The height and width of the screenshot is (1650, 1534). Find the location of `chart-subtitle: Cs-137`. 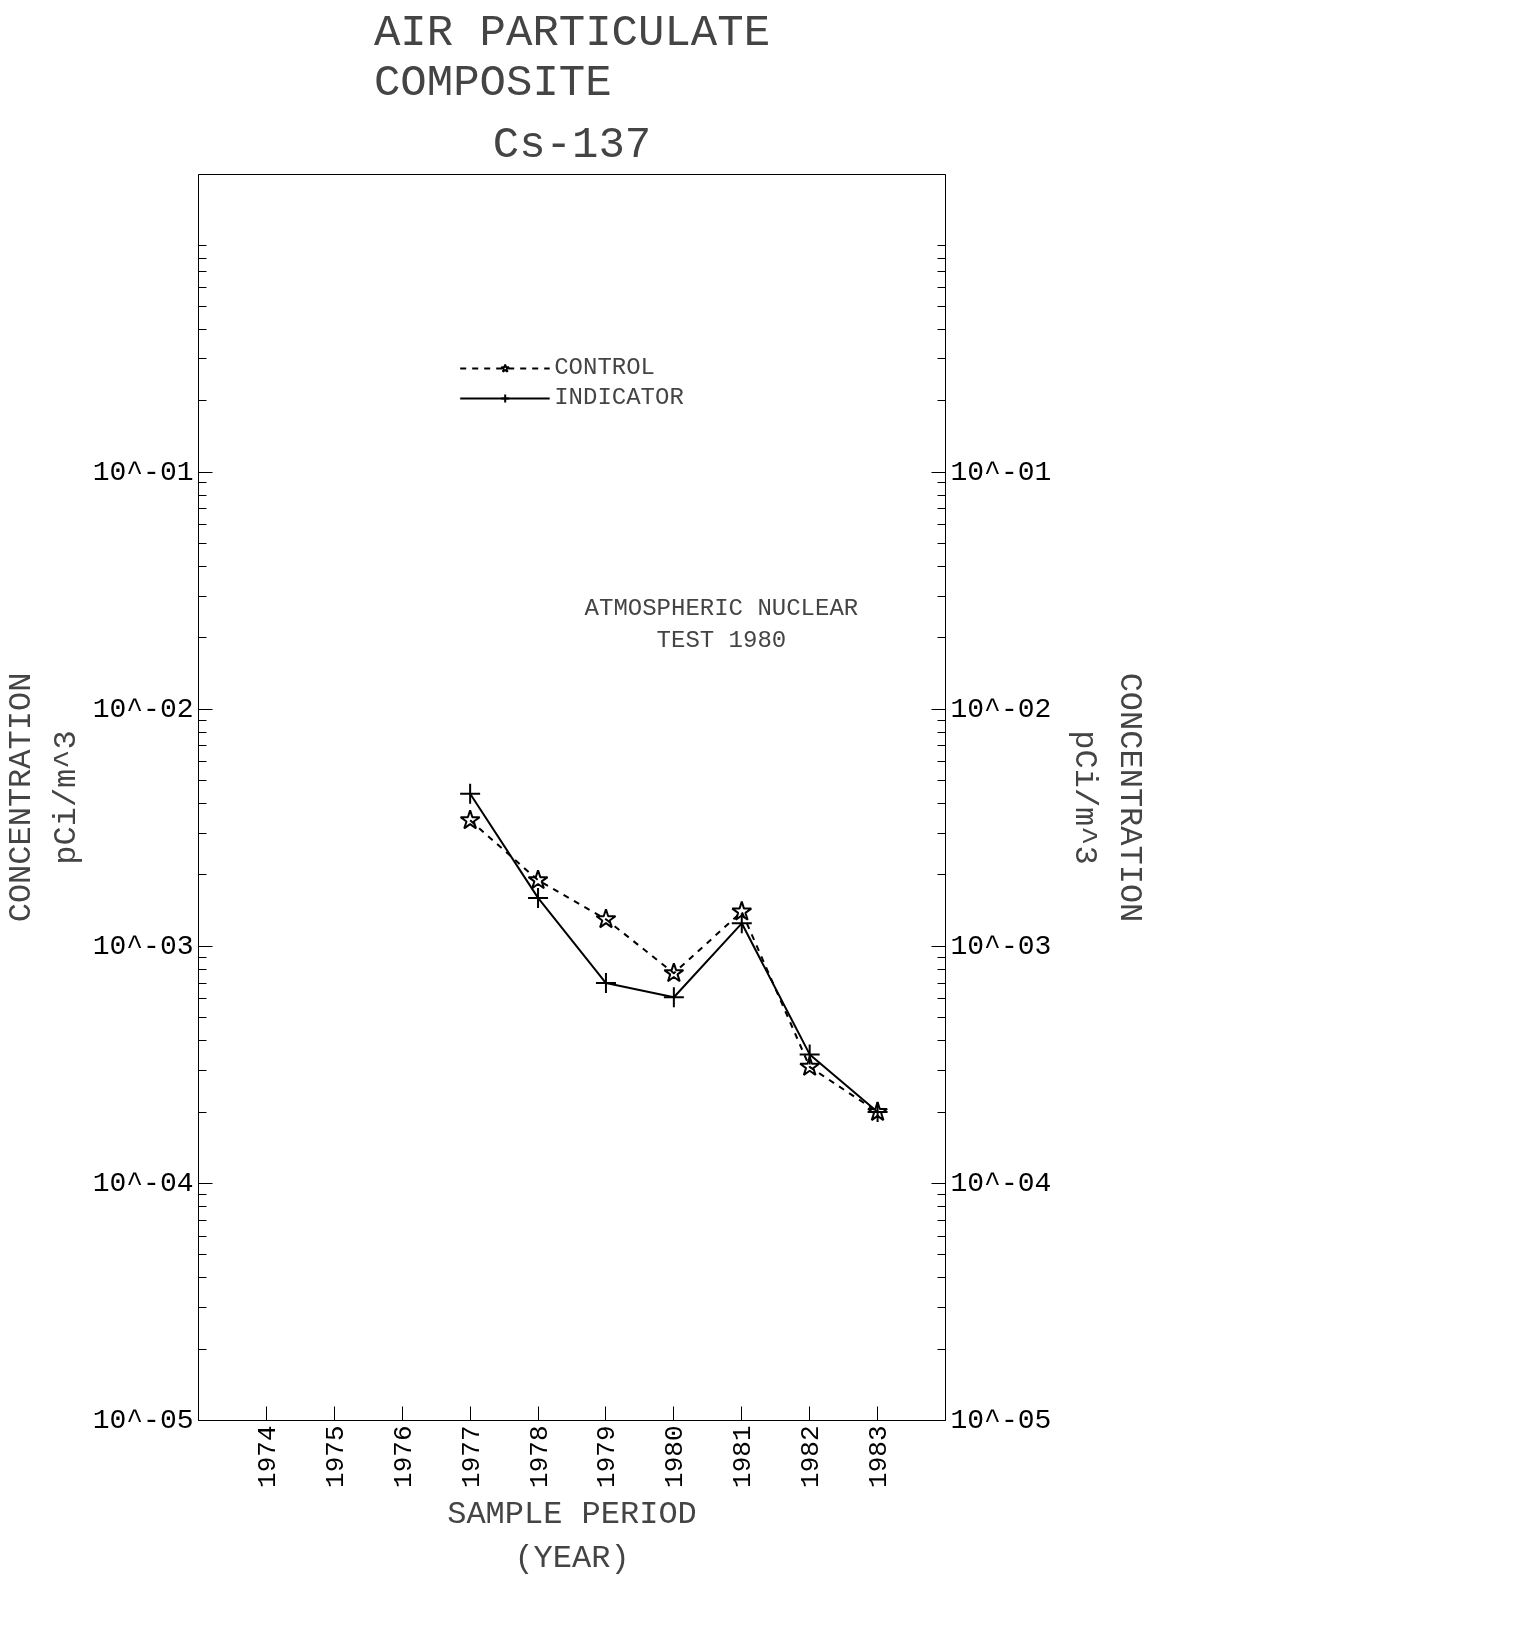

chart-subtitle: Cs-137 is located at coordinates (572, 144).